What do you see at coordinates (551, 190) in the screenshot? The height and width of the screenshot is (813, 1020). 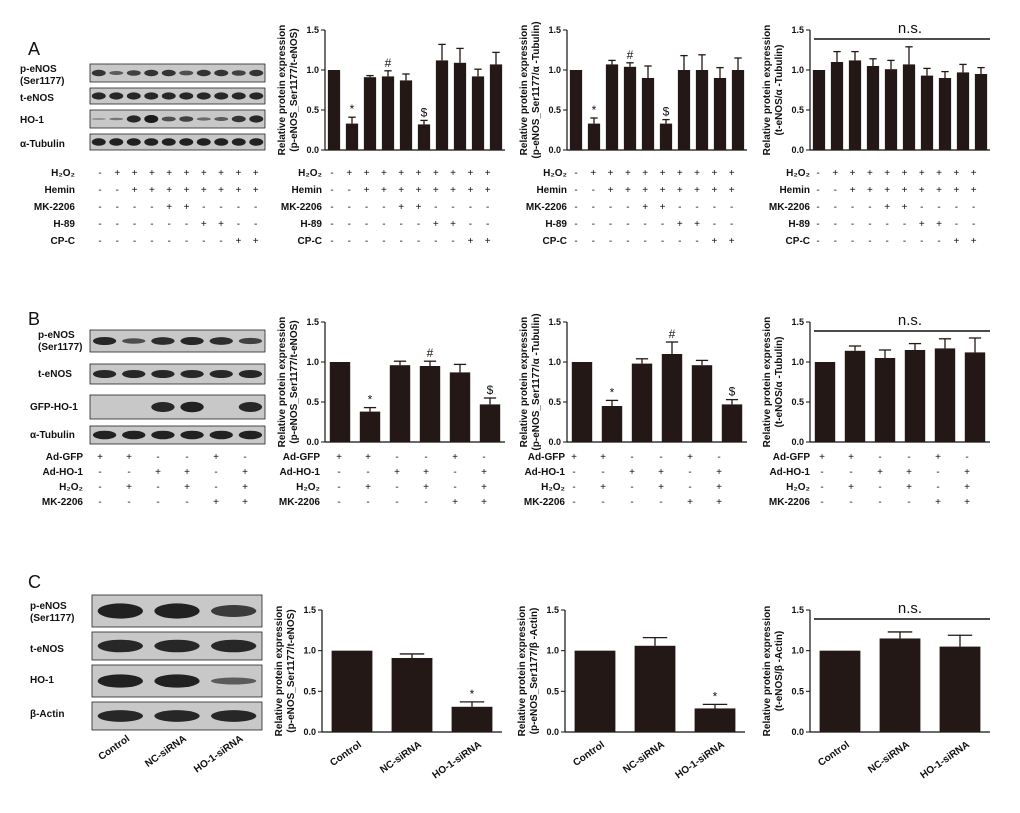 I see `condition-label: Hemin` at bounding box center [551, 190].